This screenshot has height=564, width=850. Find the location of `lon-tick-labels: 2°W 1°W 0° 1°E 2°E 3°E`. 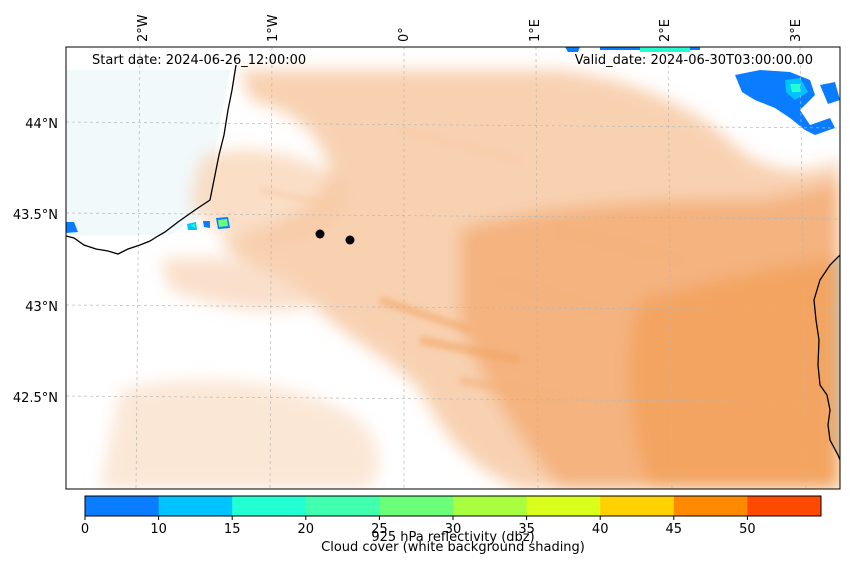

lon-tick-labels: 2°W 1°W 0° 1°E 2°E 3°E is located at coordinates (470, 28).